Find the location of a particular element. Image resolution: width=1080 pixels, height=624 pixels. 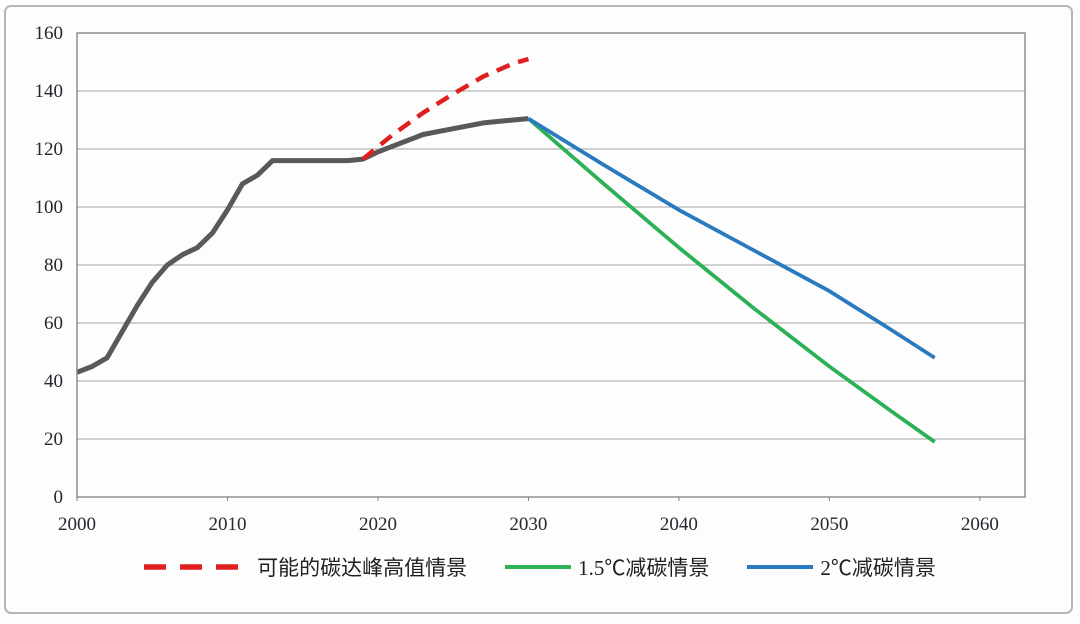

series-line-scenario-2c is located at coordinates (731, 238).